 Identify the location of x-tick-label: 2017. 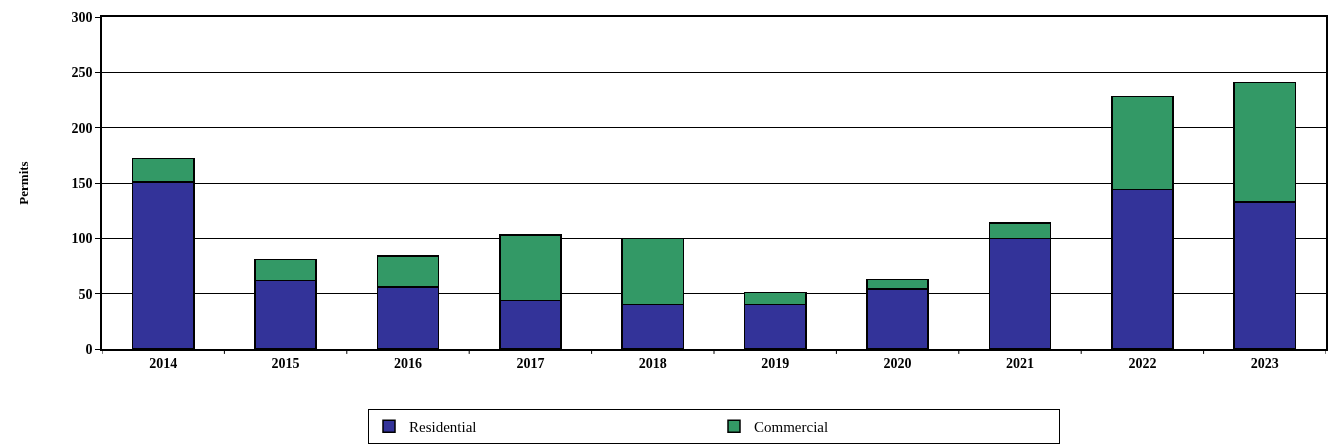
(530, 363).